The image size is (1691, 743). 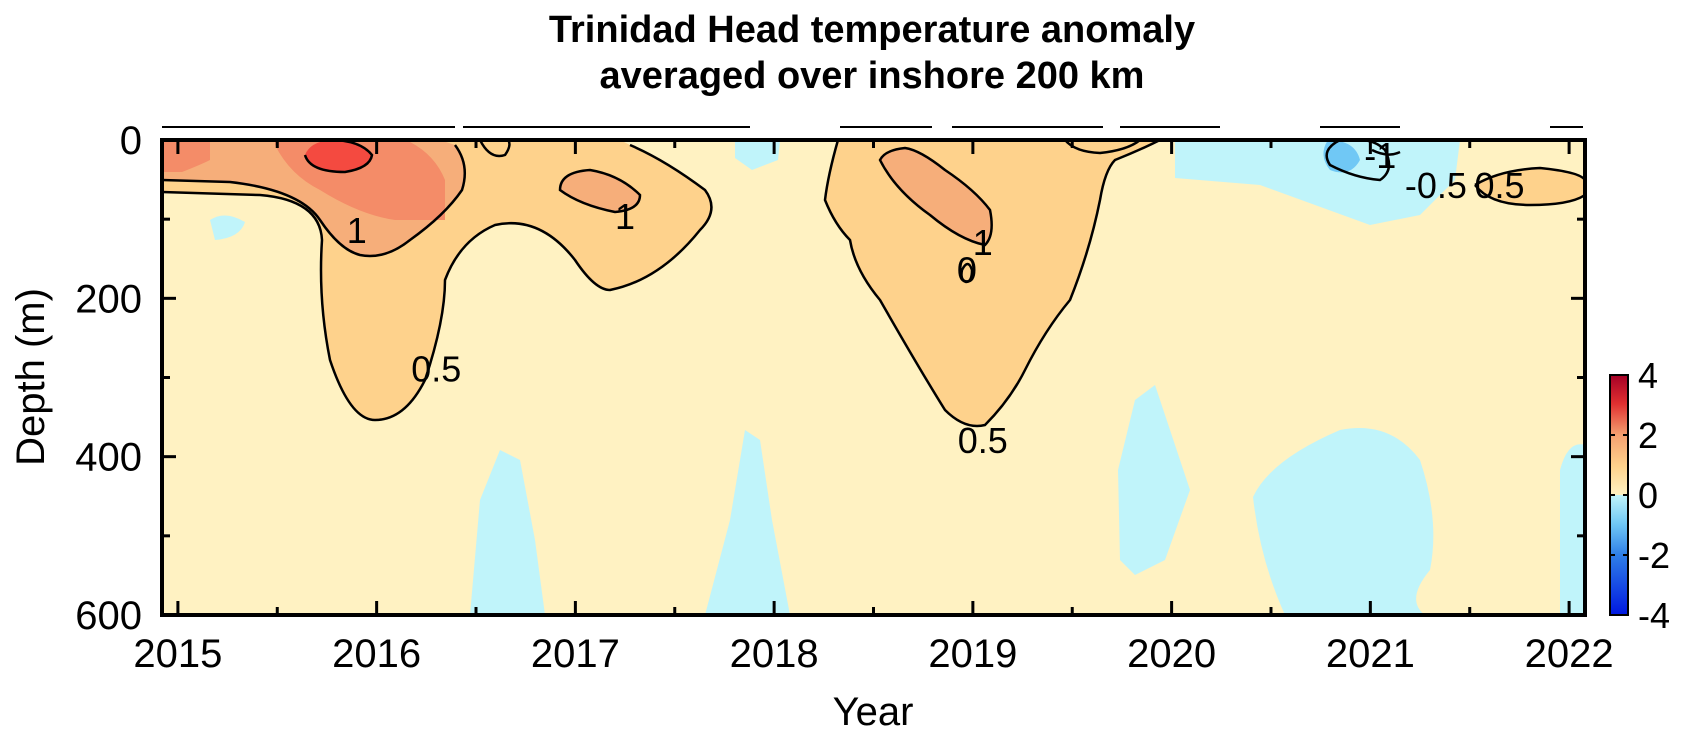 I want to click on contour-neg1-2021, so click(x=1386, y=152).